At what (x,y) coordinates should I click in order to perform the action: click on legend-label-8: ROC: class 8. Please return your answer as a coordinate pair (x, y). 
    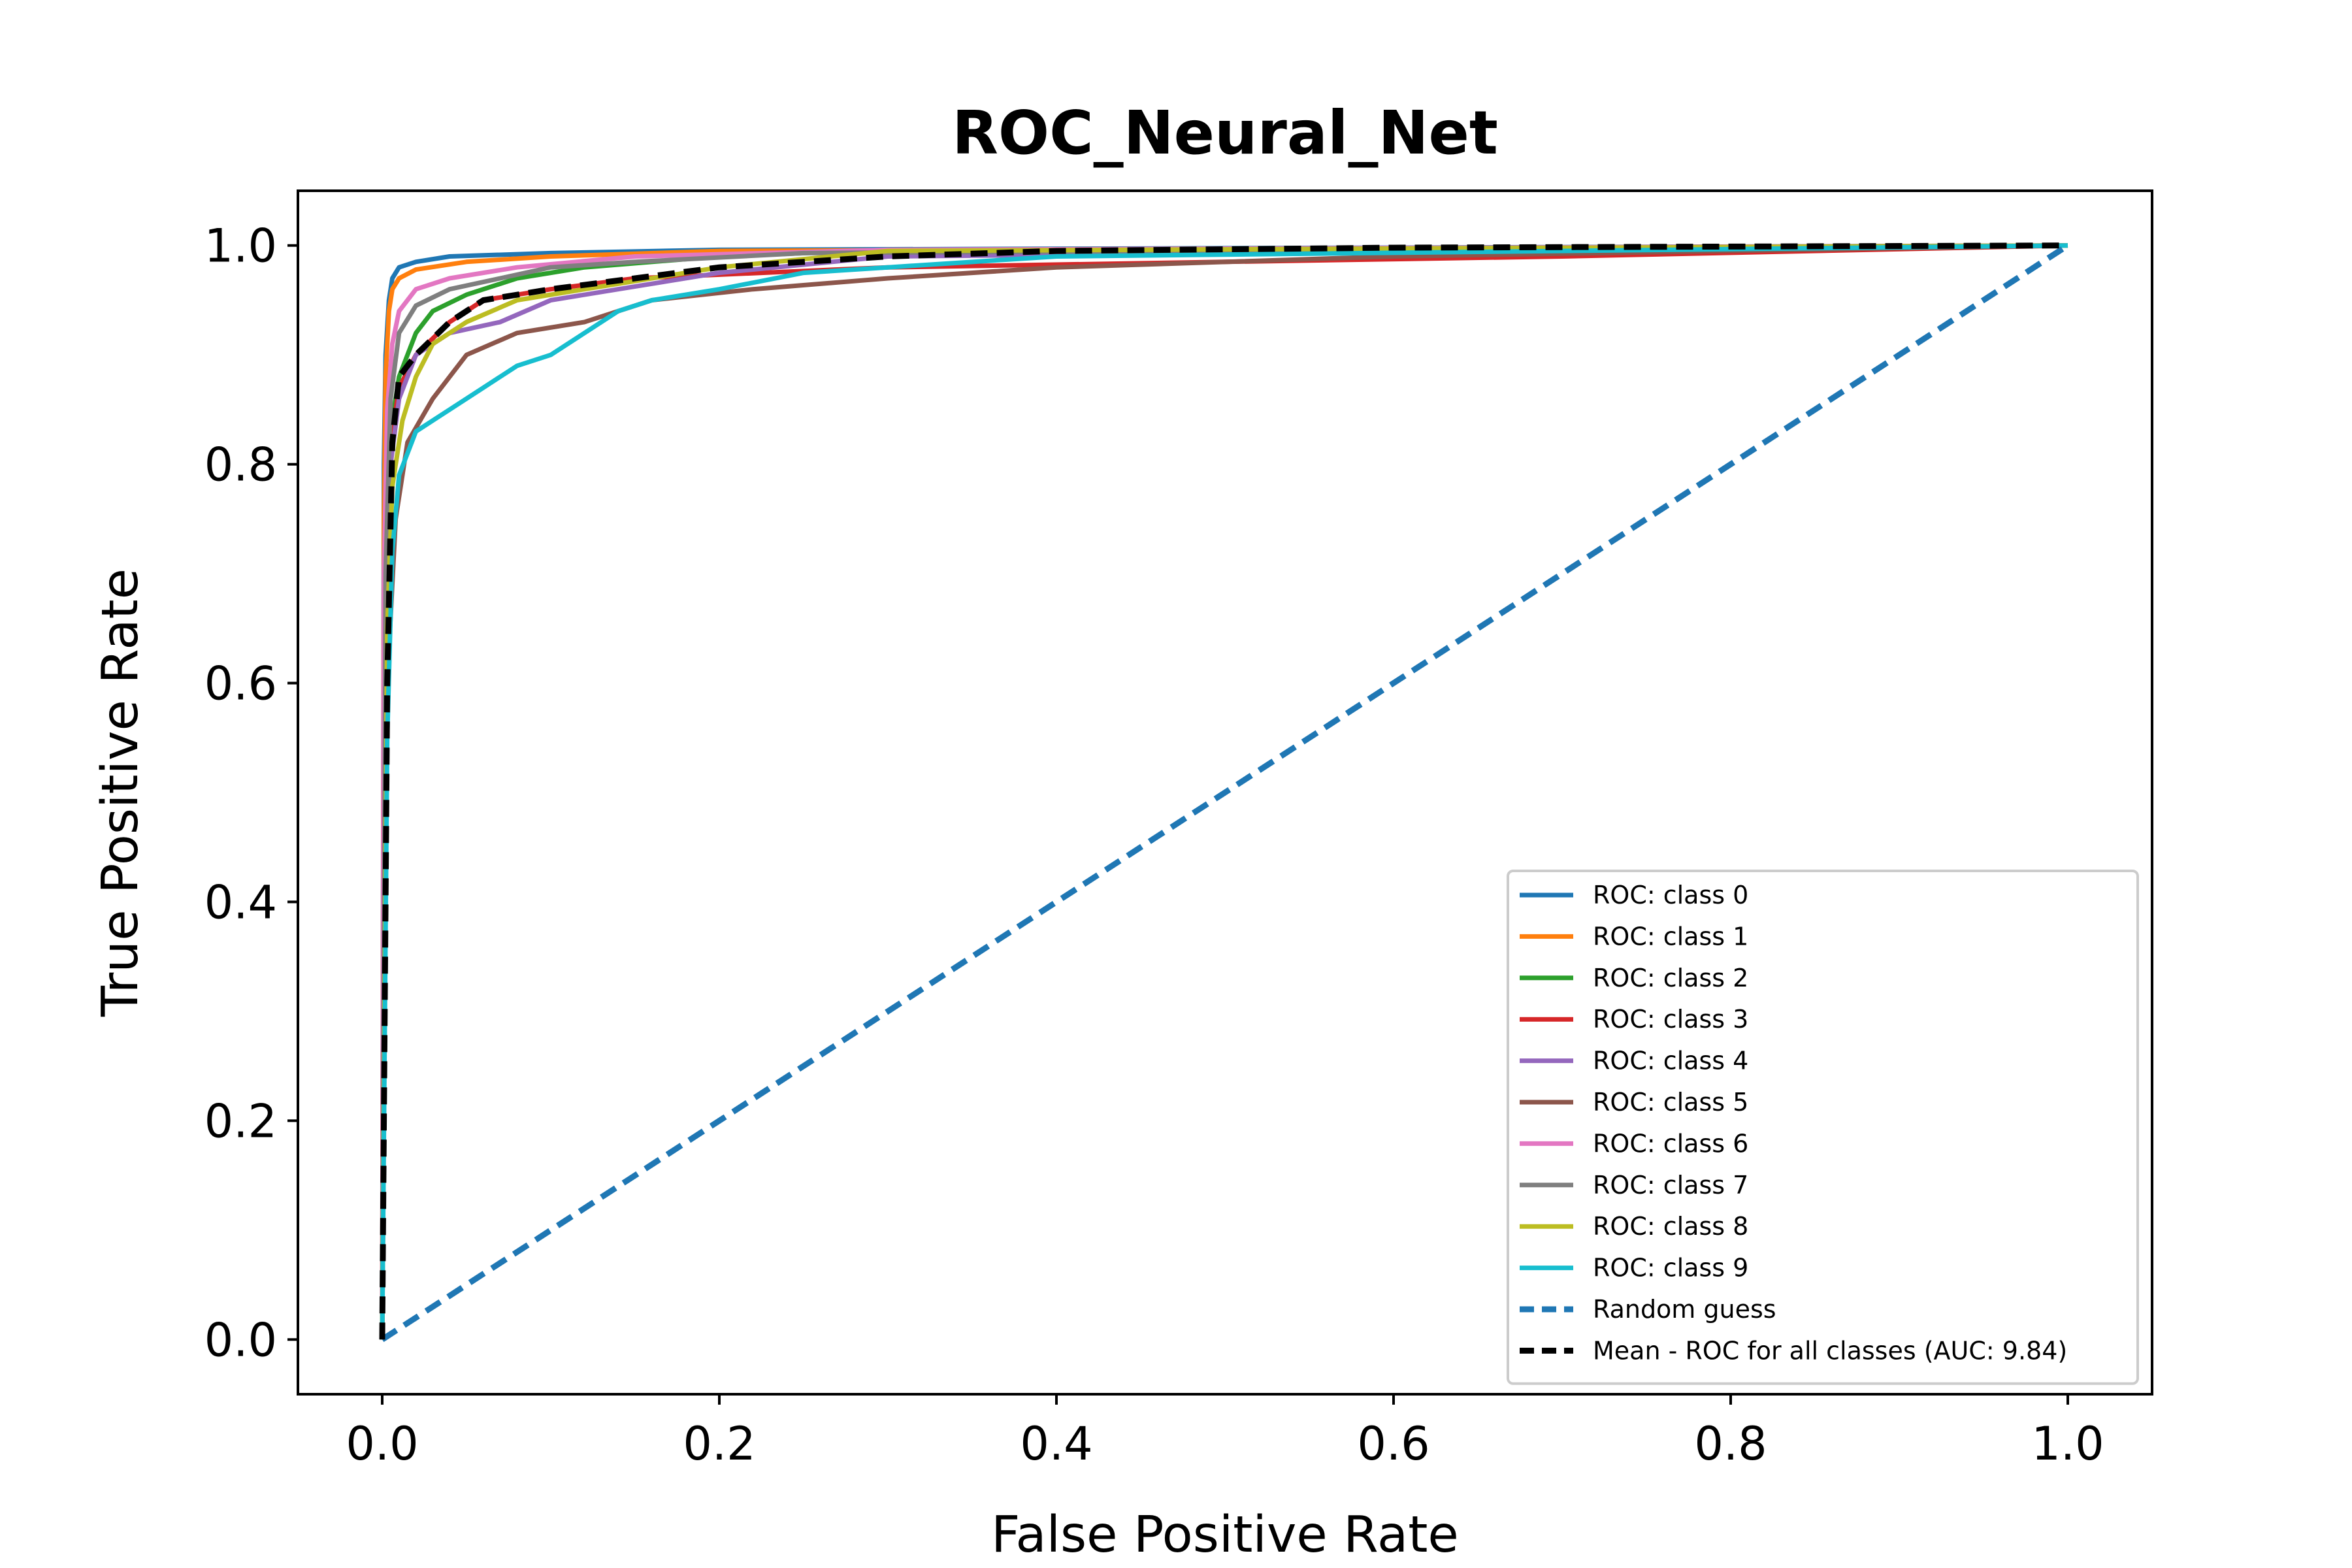
    Looking at the image, I should click on (1670, 1226).